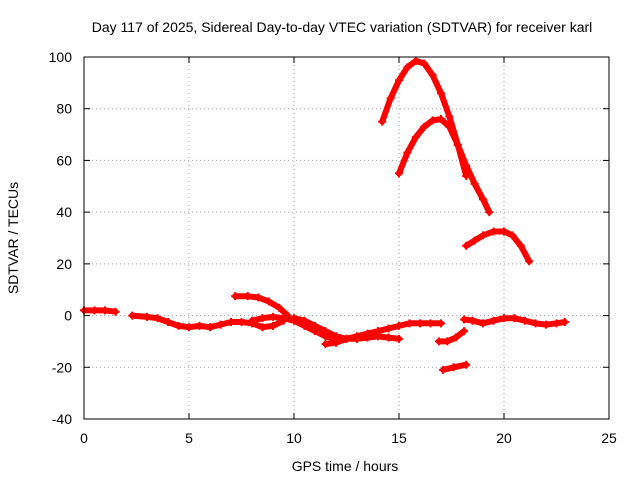  I want to click on x-tick-label: 25, so click(609, 438).